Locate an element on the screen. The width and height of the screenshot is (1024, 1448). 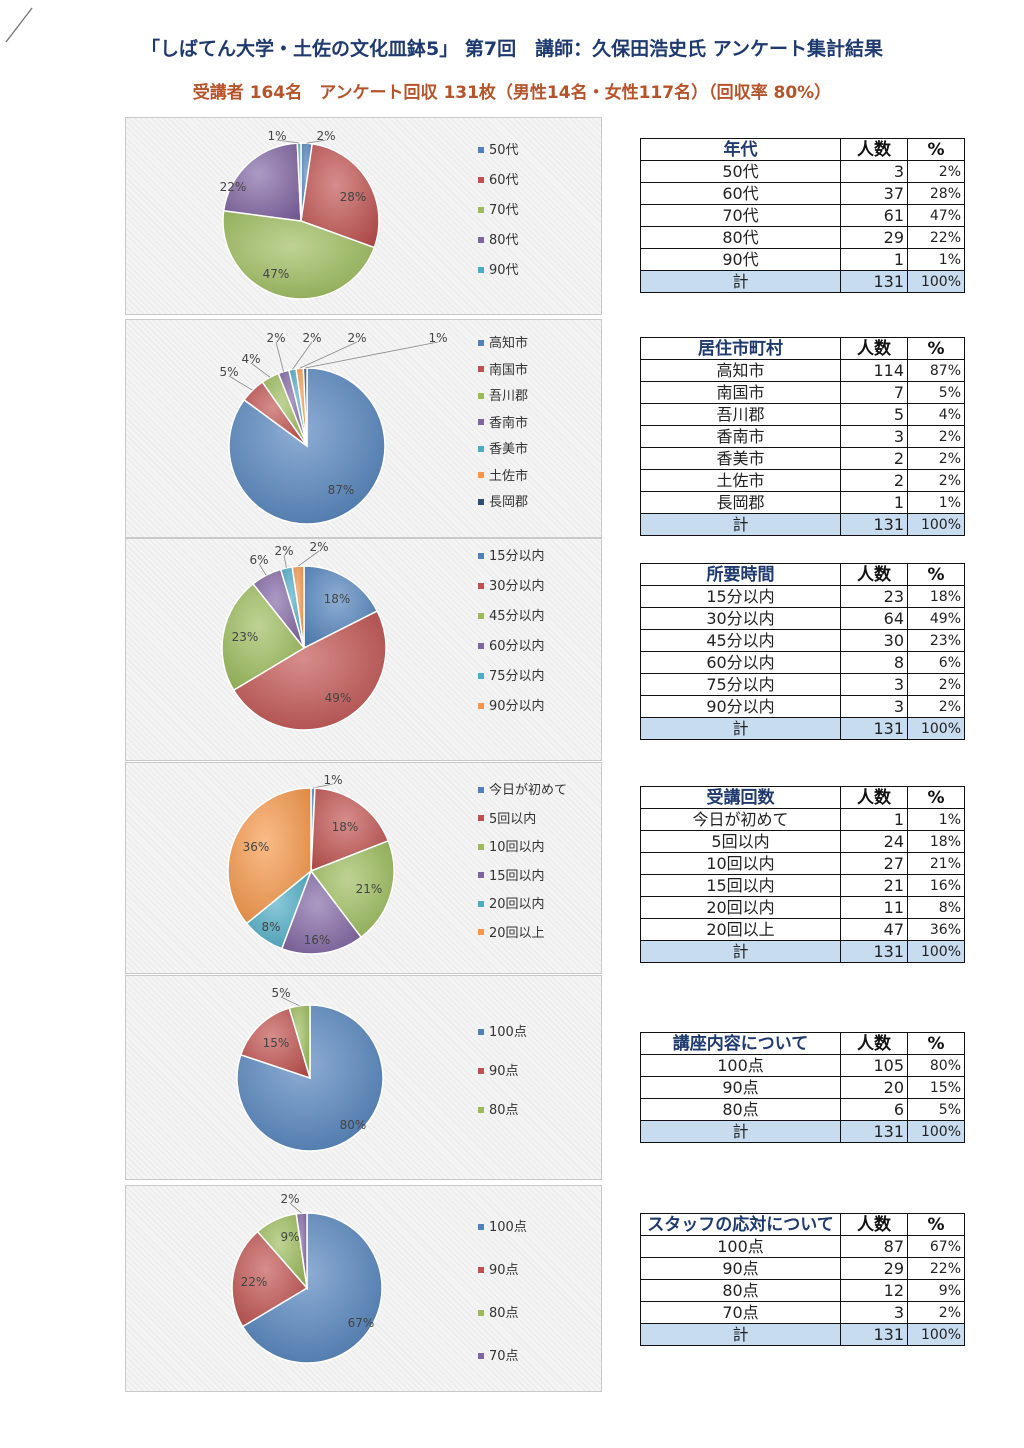
cell-category: 80代 is located at coordinates (740, 237).